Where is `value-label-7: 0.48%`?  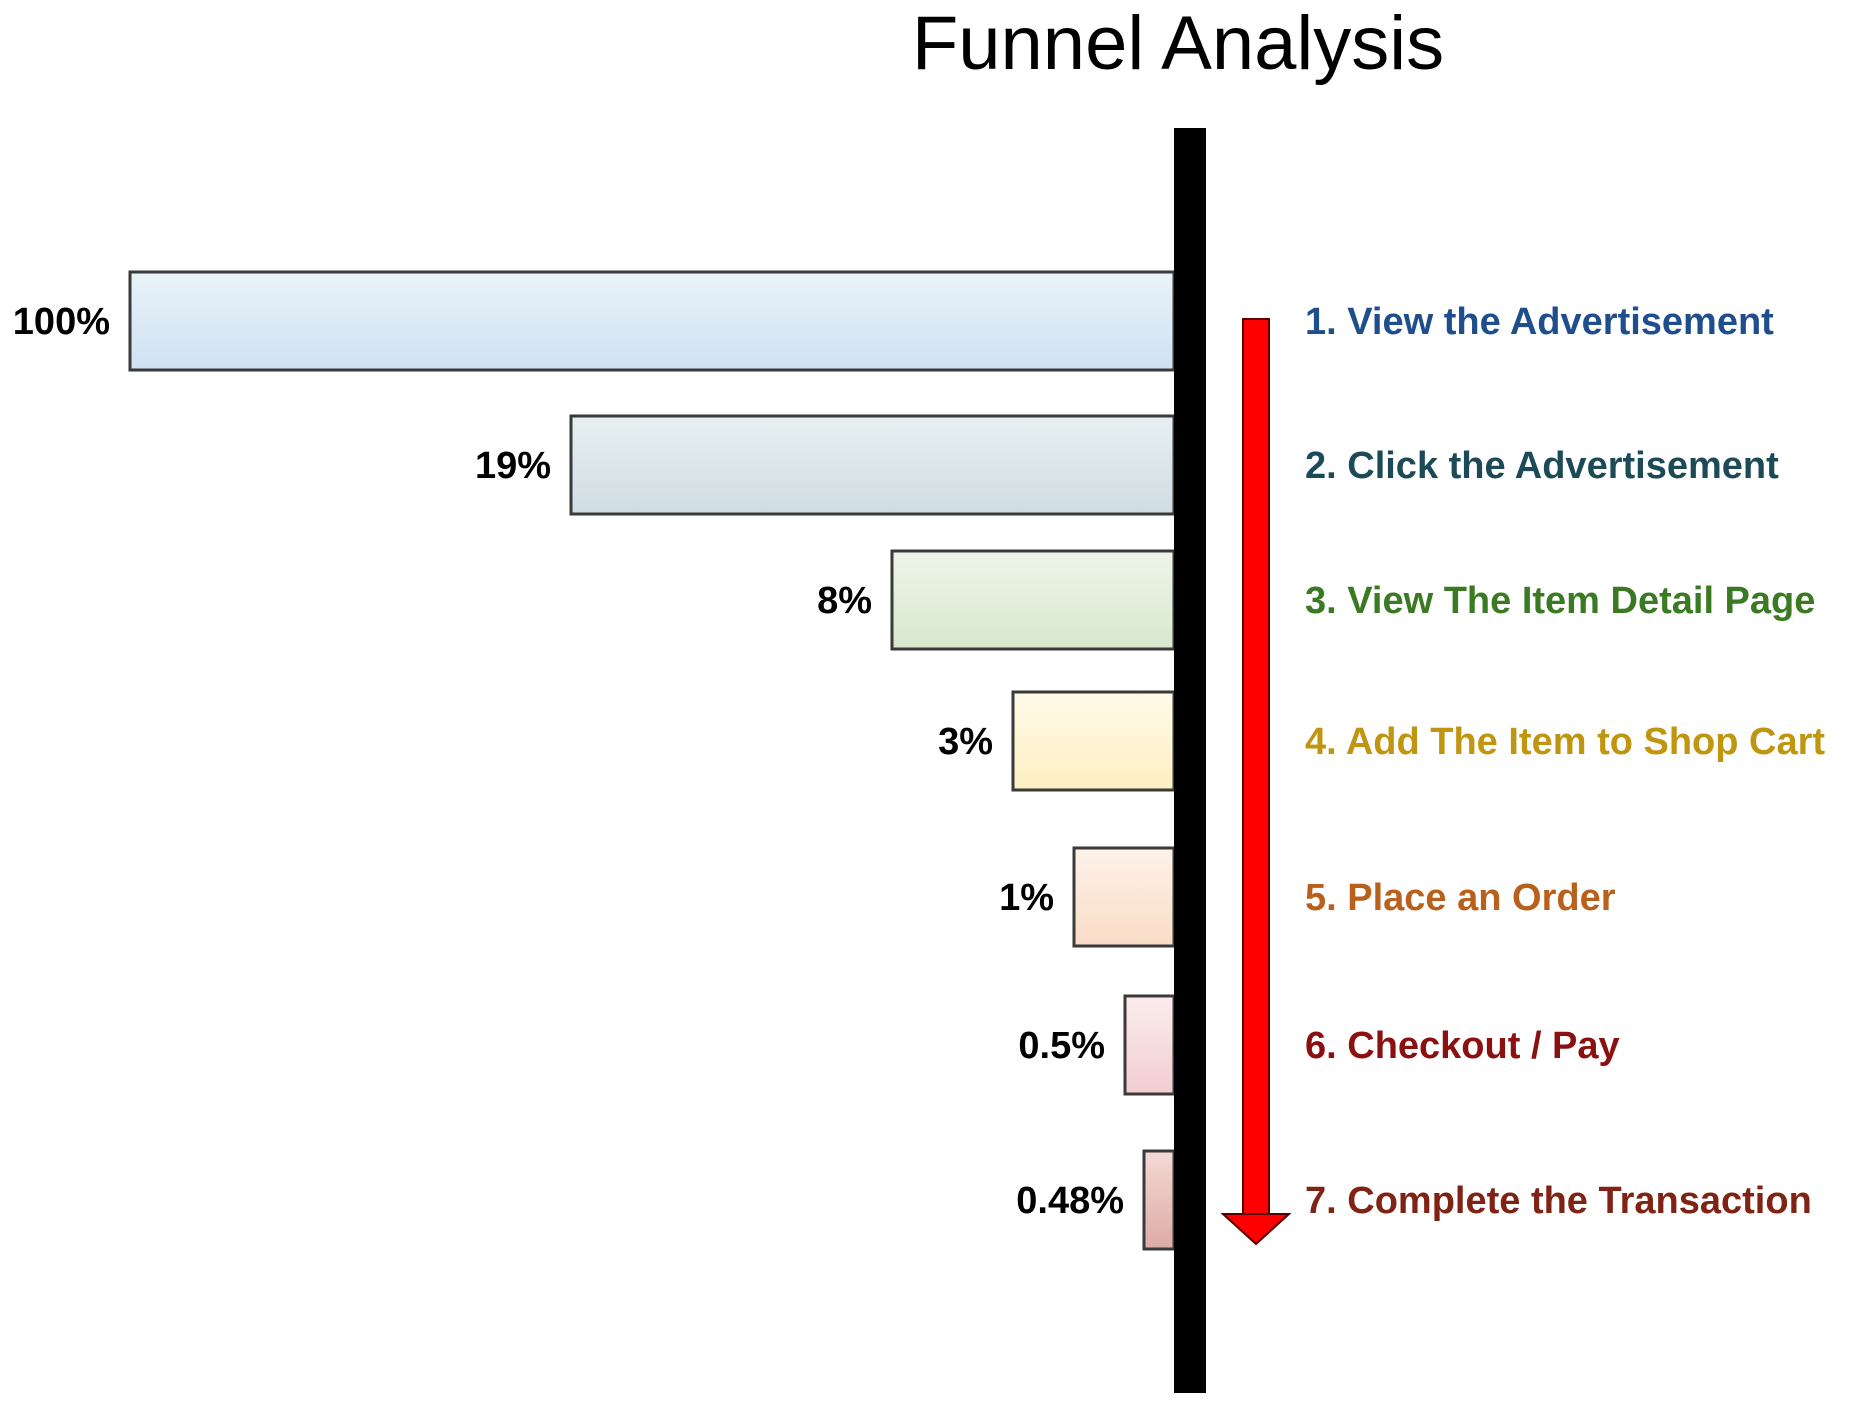
value-label-7: 0.48% is located at coordinates (1070, 1201).